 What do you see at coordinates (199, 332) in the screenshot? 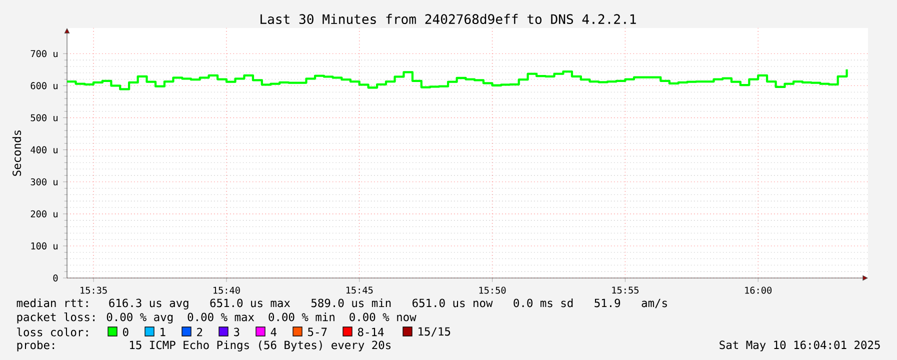
I see `text: 2` at bounding box center [199, 332].